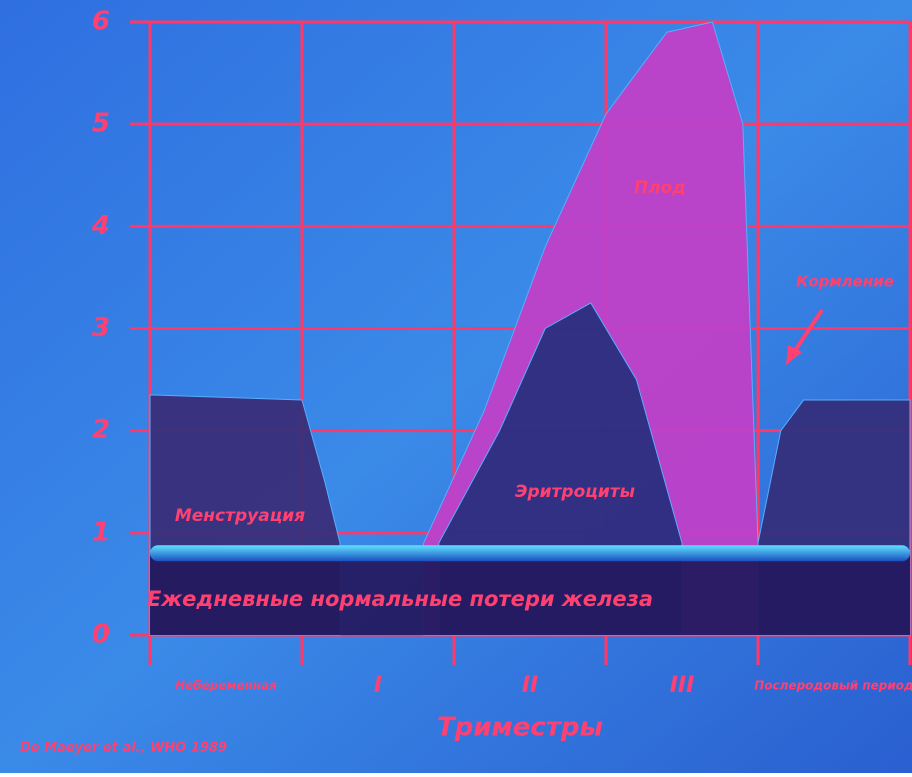  I want to click on source: De Maeyer et al., WHO 1989, so click(123, 748).